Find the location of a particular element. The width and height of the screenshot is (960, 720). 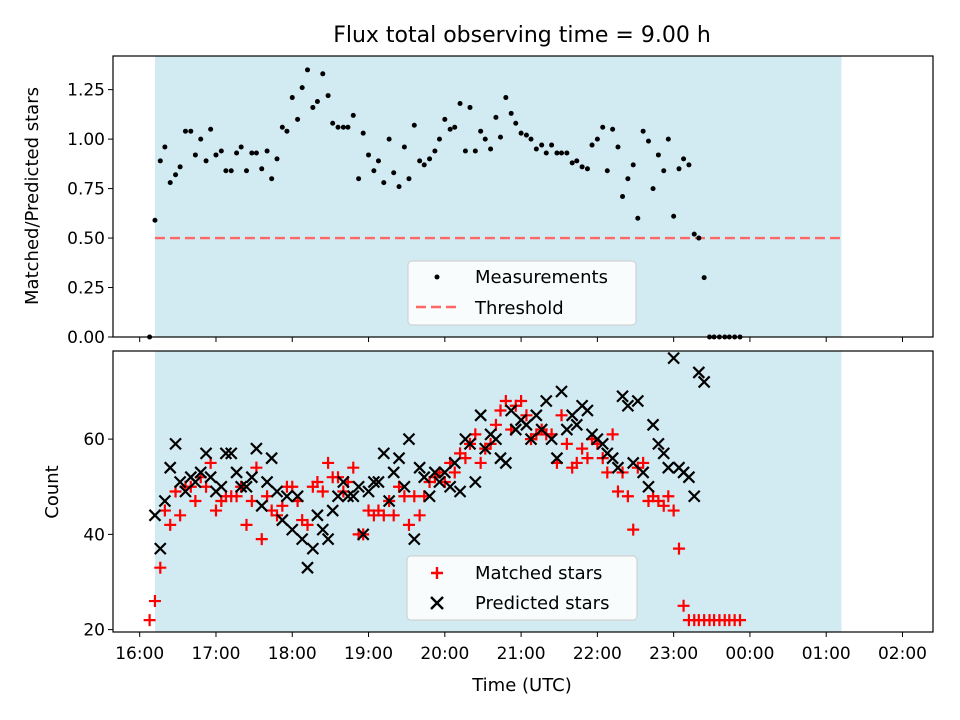

top-y-axis-label: Matched/Predicted stars is located at coordinates (32, 196).